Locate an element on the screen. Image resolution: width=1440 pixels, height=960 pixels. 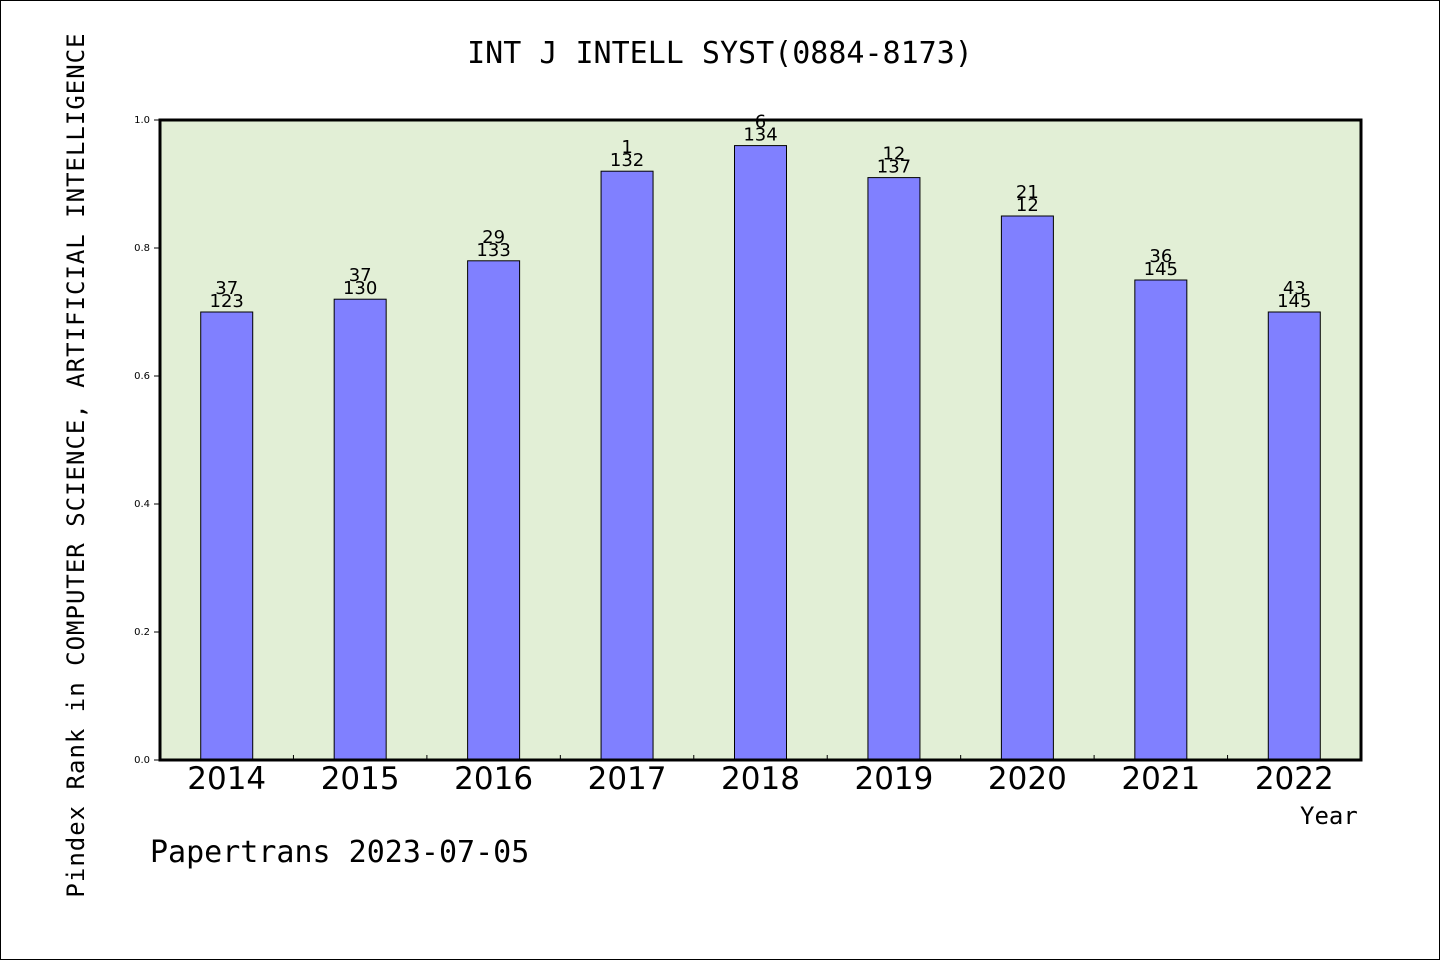
y-tick-label: 0.0 is located at coordinates (142, 760).